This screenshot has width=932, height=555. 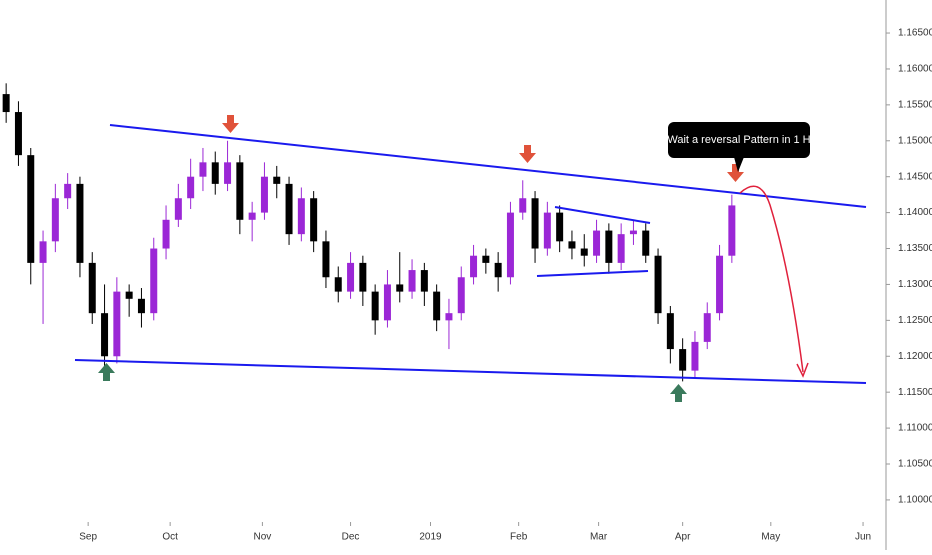 What do you see at coordinates (915, 356) in the screenshot?
I see `y-tick-label: 1.12000` at bounding box center [915, 356].